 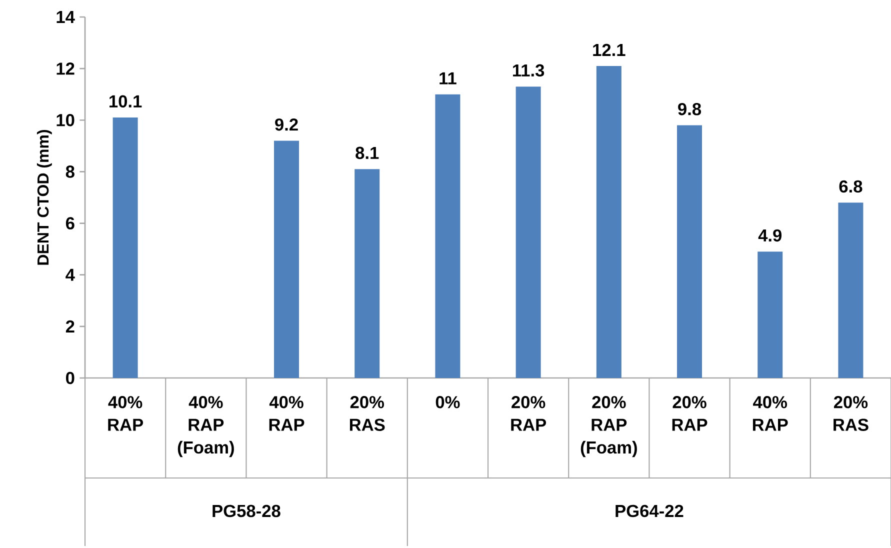 What do you see at coordinates (70, 378) in the screenshot?
I see `y-tick-label: 0` at bounding box center [70, 378].